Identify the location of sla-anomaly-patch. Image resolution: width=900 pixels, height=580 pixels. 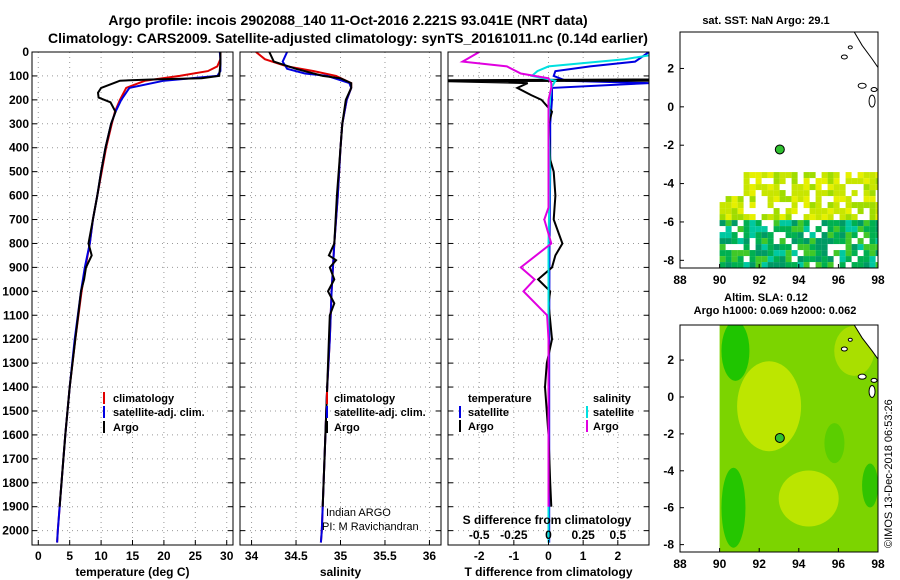
(733, 507).